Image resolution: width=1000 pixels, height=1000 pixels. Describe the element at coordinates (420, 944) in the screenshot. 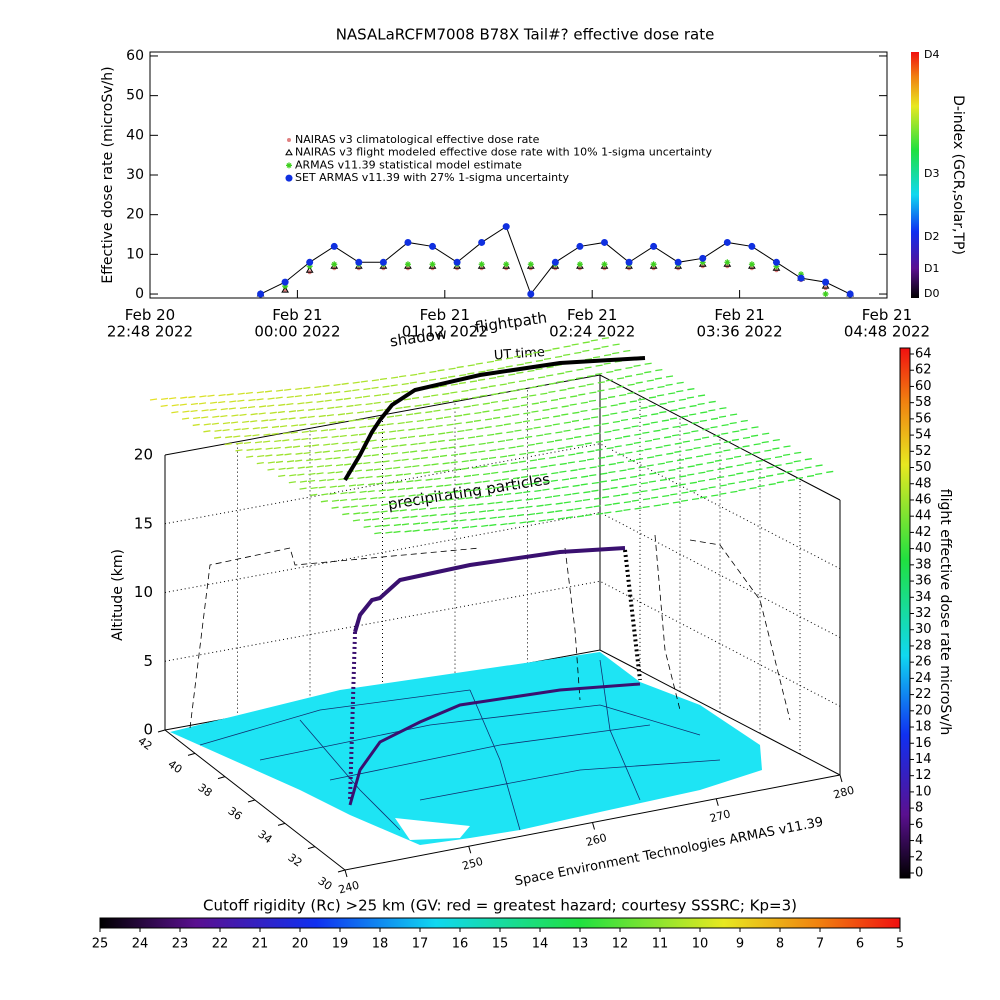

I see `cutoff-tick-label: 17` at that location.